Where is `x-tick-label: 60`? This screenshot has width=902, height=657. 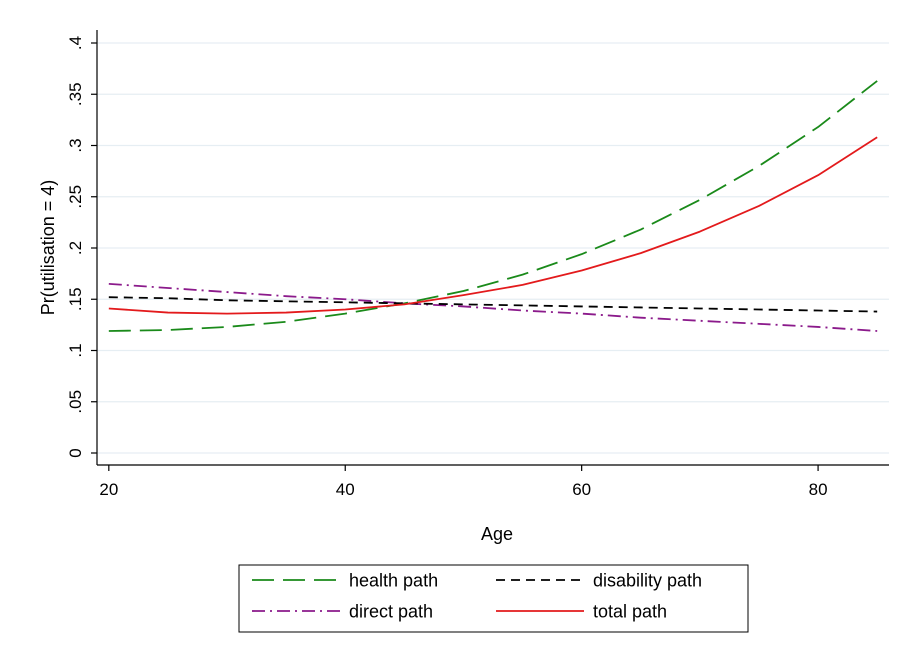
x-tick-label: 60 is located at coordinates (581, 489).